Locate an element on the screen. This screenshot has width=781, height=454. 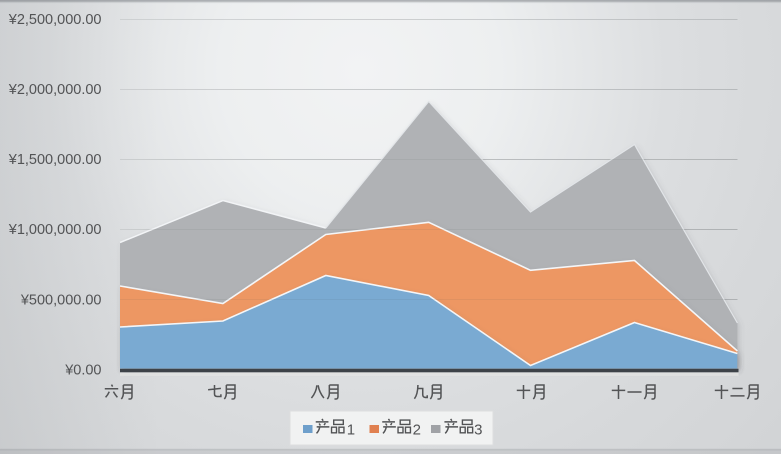
svg-text: 3 is located at coordinates (478, 430).